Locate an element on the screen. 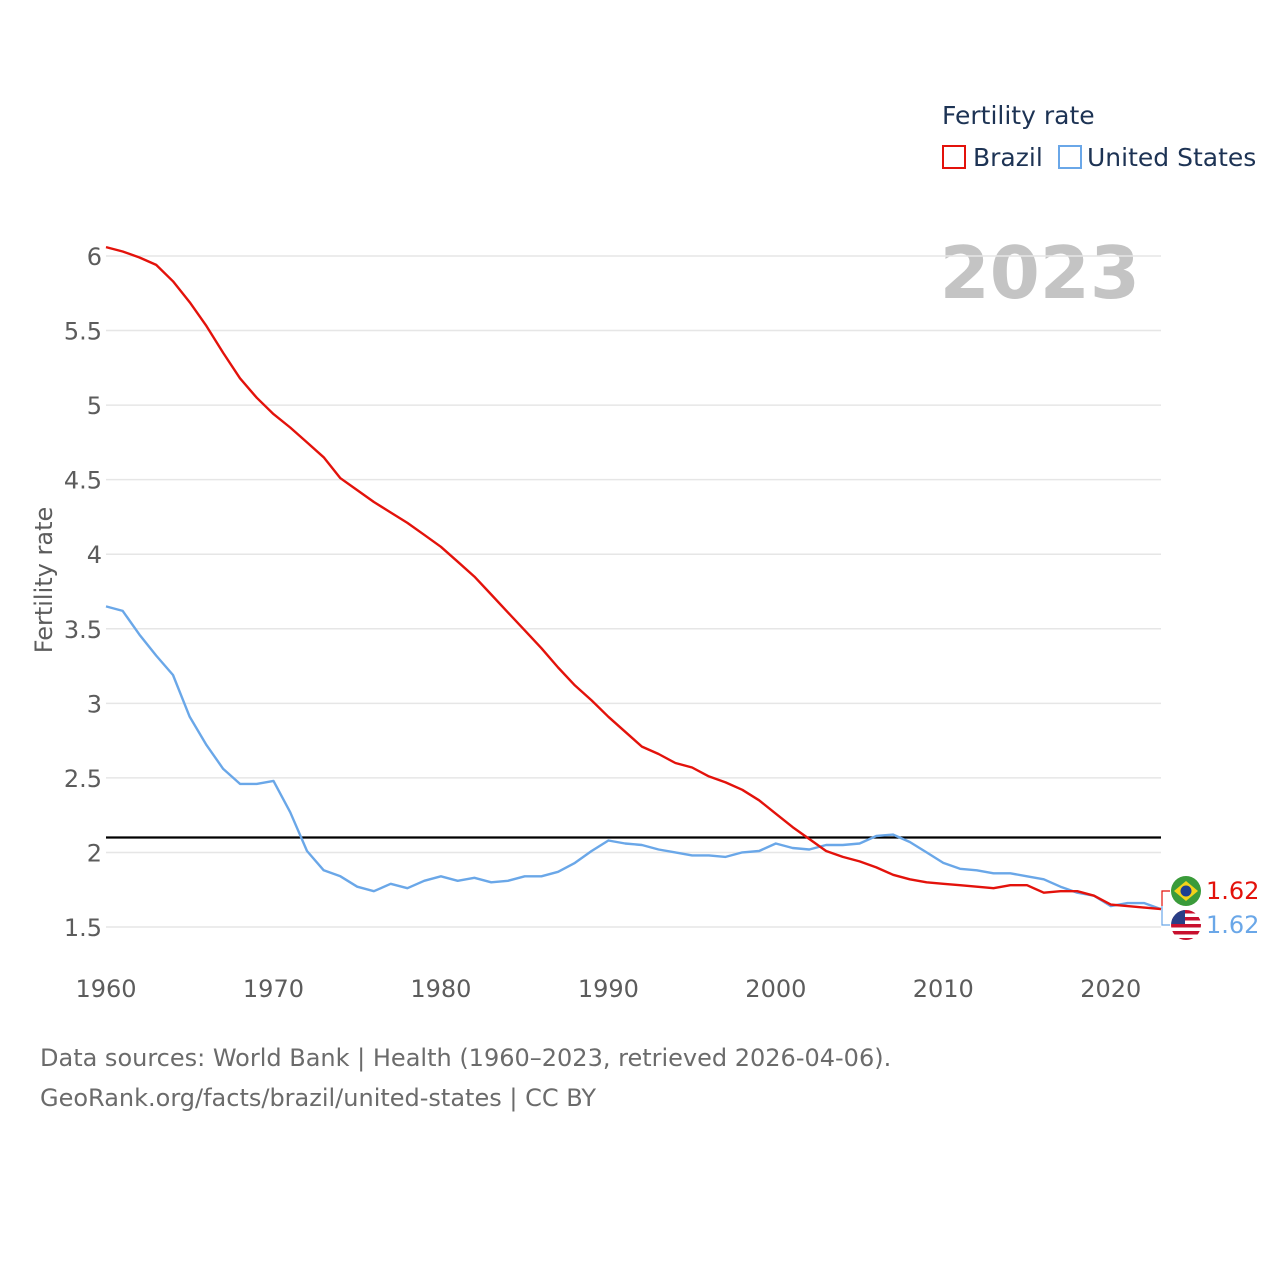  x-tick-label: 1960 is located at coordinates (105, 989).